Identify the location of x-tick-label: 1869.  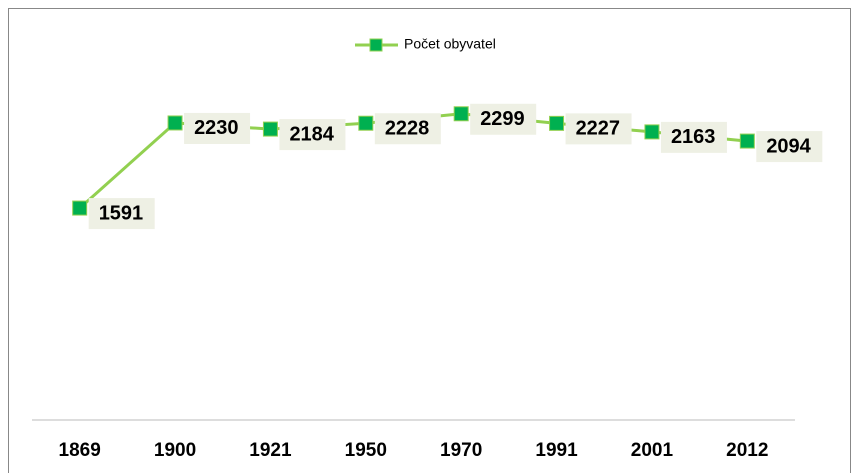
(80, 450).